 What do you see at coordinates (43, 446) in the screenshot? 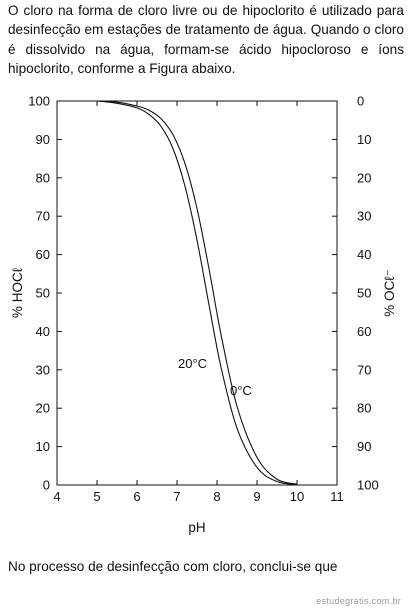
I see `y-tick-label-left: 10` at bounding box center [43, 446].